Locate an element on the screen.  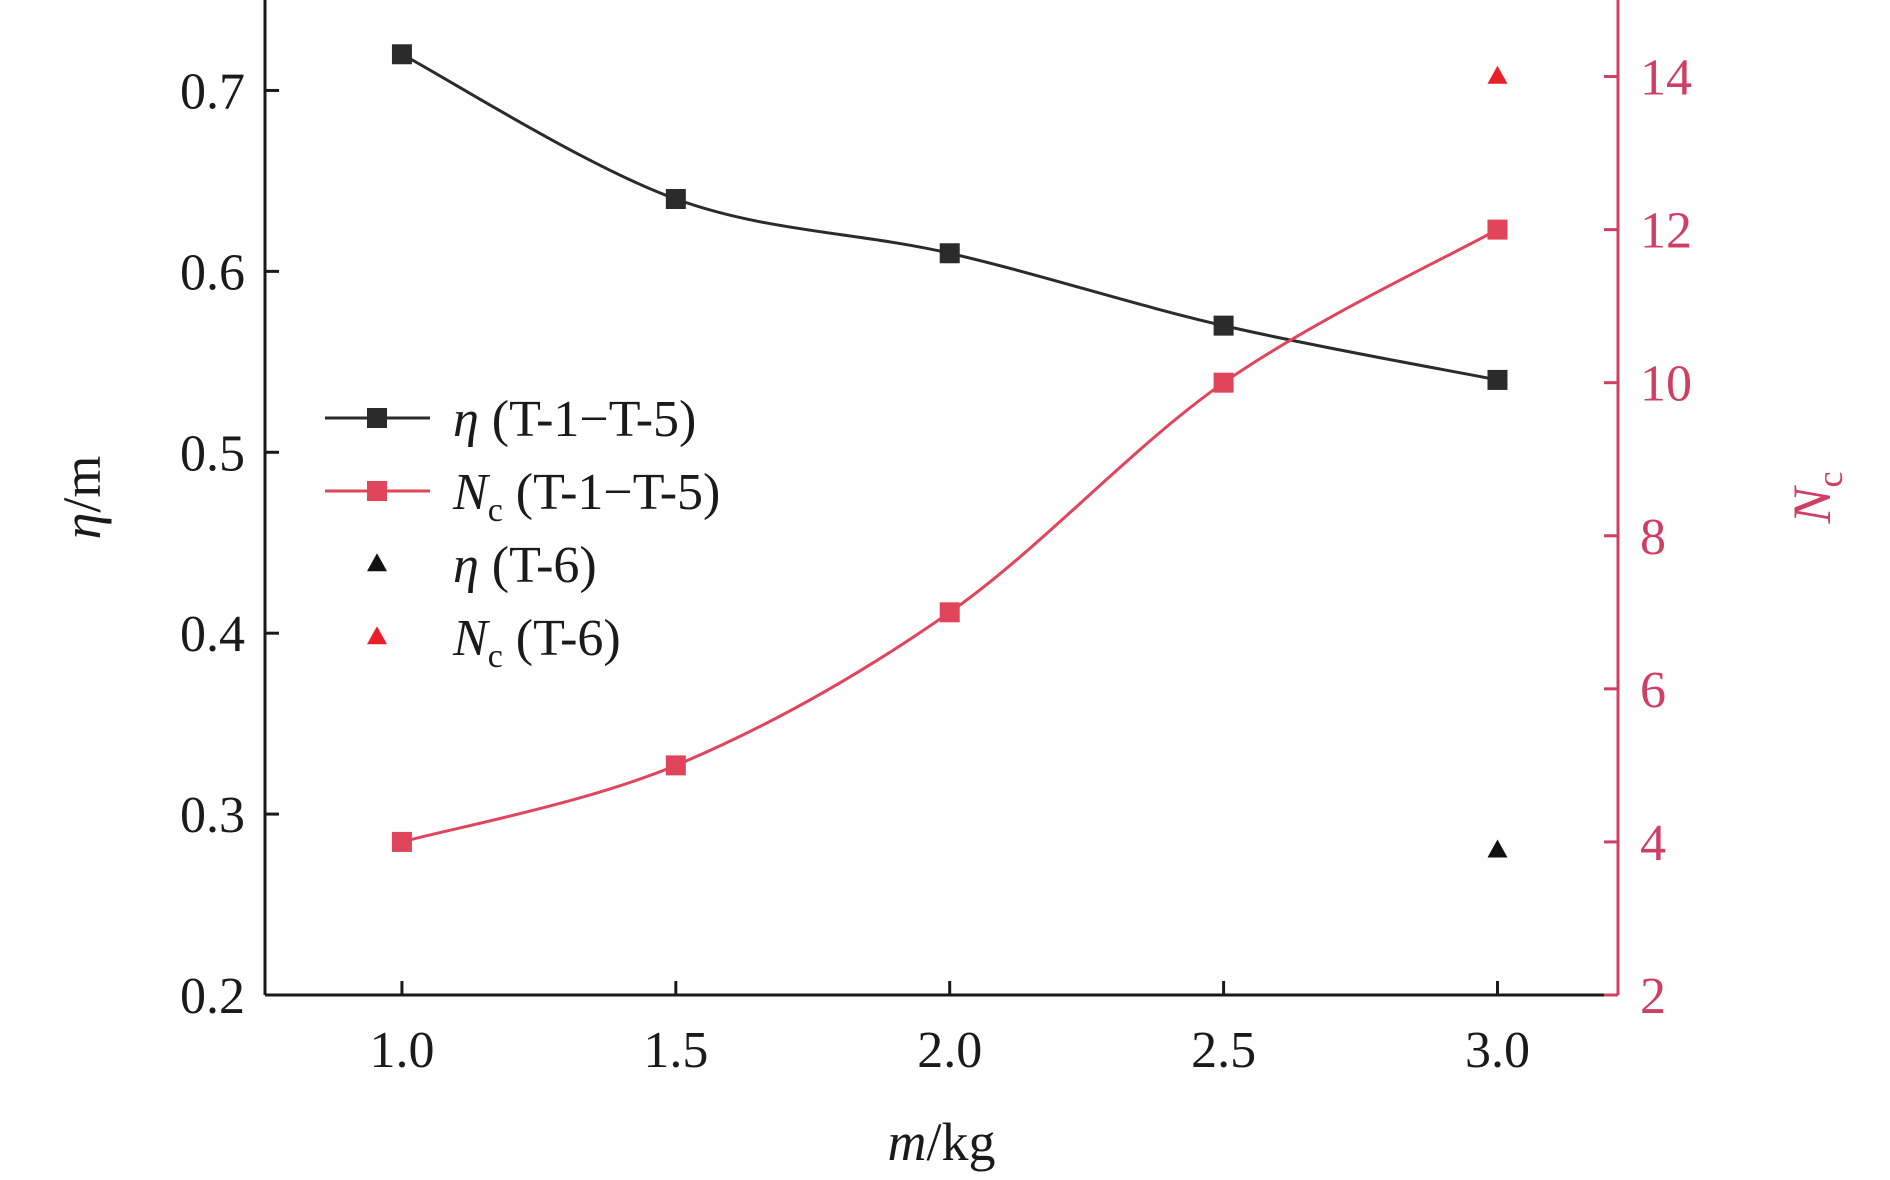
left-y-tick-label: 0.4 is located at coordinates (212, 634).